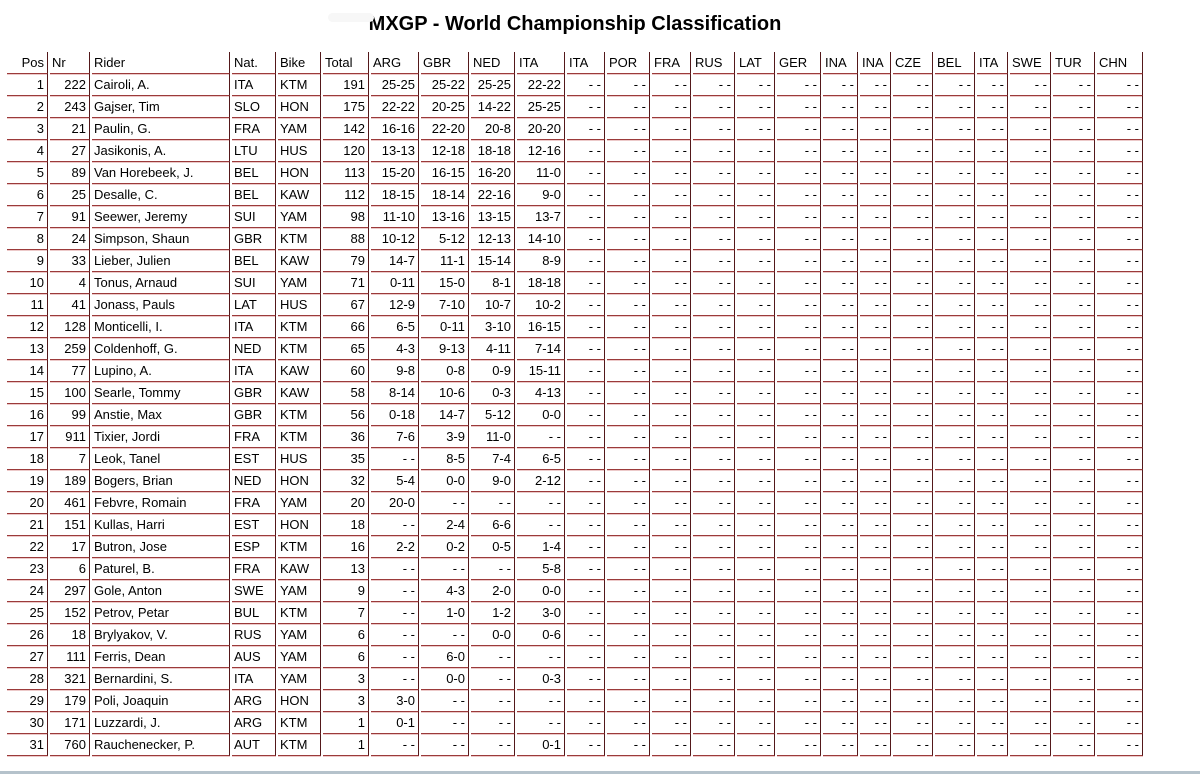  Describe the element at coordinates (913, 63) in the screenshot. I see `col-header-cze-18: CZE` at that location.